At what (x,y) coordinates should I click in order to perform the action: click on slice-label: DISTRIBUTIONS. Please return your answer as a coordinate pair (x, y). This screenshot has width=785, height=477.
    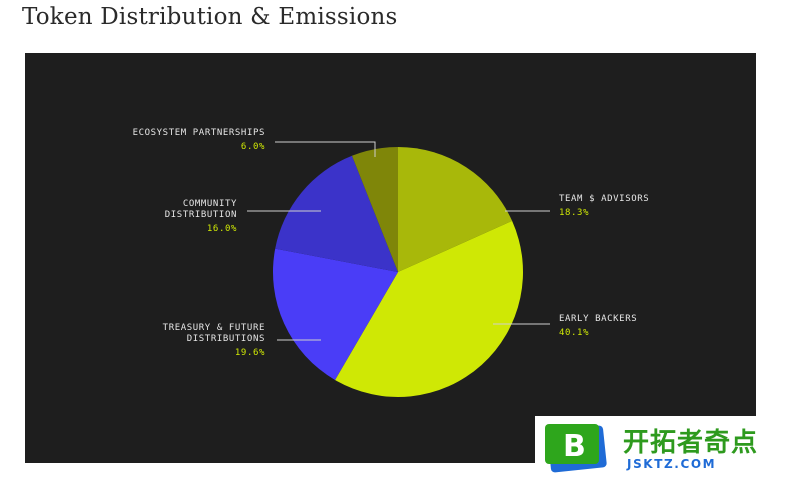
    Looking at the image, I should click on (226, 339).